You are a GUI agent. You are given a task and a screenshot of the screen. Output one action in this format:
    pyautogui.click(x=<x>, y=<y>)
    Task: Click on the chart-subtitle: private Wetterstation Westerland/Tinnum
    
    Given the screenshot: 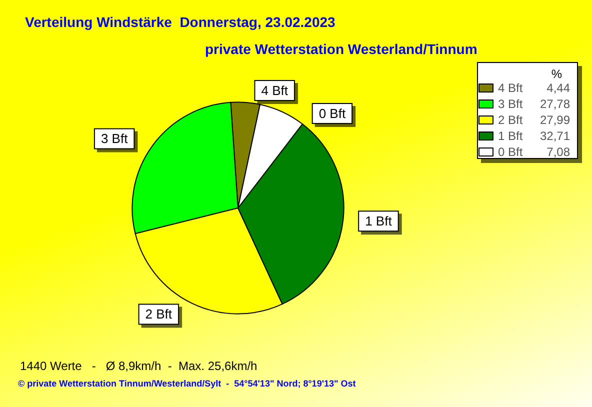 What is the action you would take?
    pyautogui.click(x=341, y=49)
    